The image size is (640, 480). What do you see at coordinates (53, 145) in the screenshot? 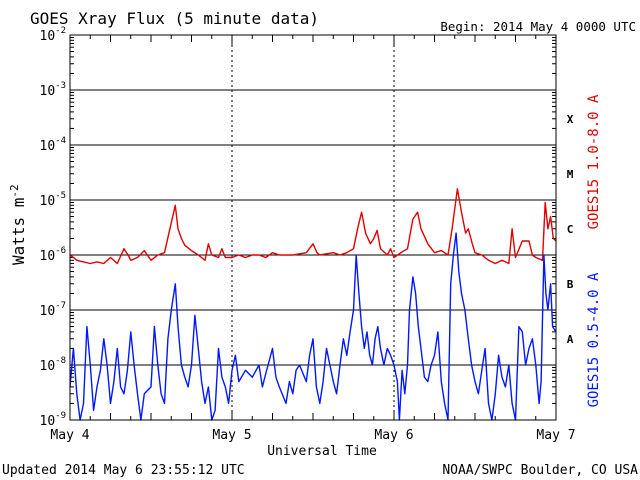
I see `y-tick-label: 10⁻⁴` at bounding box center [53, 145].